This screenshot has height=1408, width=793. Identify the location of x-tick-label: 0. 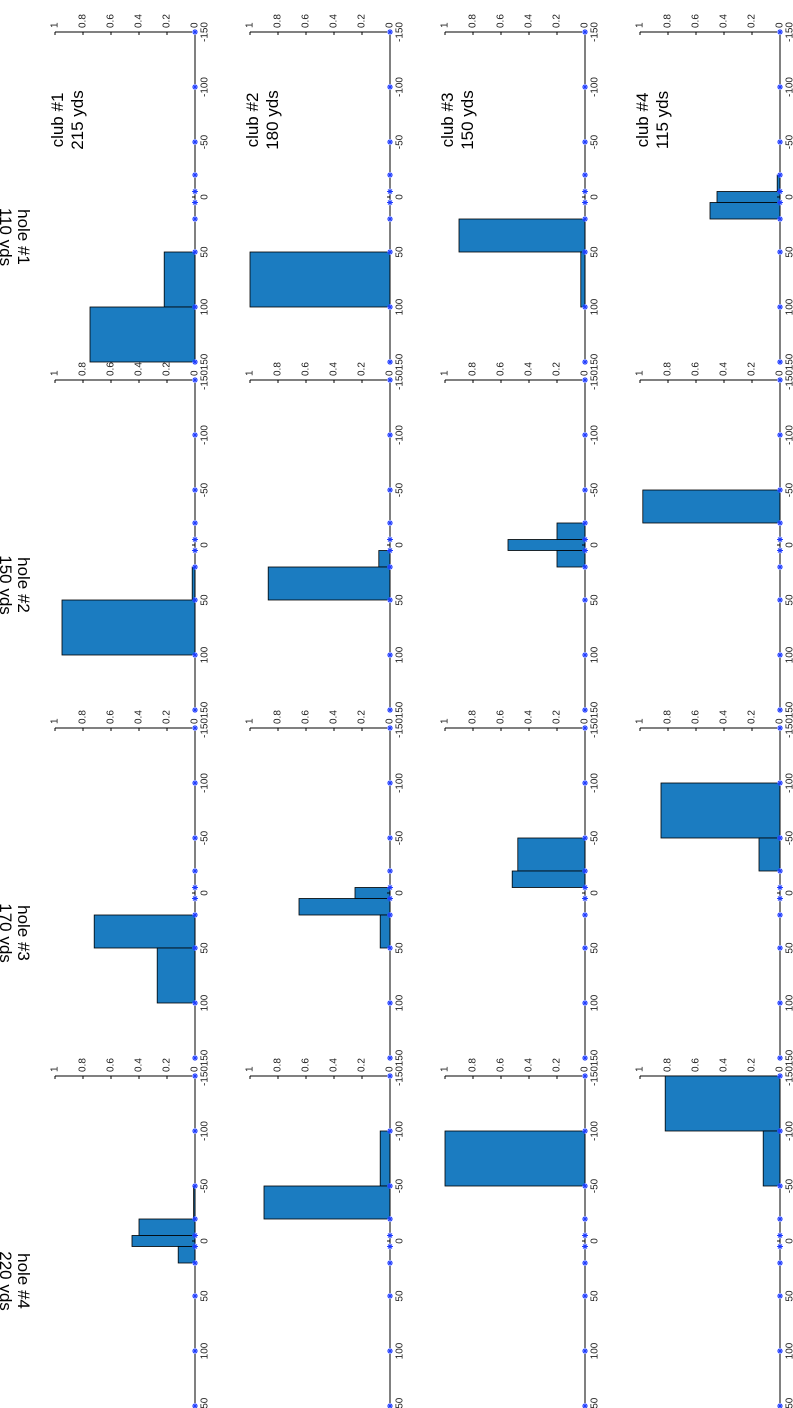
(789, 197).